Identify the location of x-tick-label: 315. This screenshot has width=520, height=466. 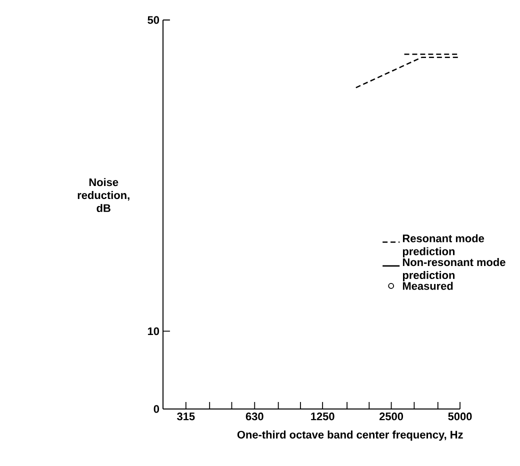
(186, 416).